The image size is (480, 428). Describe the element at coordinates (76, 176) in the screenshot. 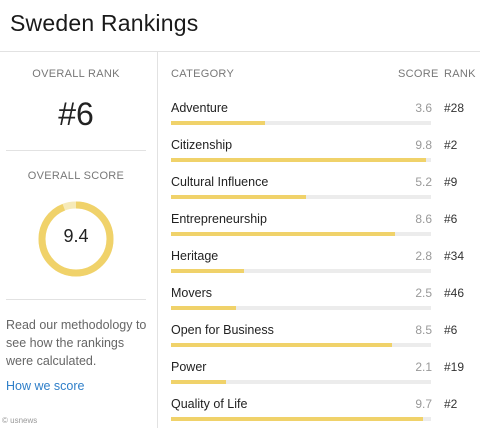

I see `overall-score-label: OVERALL SCORE` at that location.